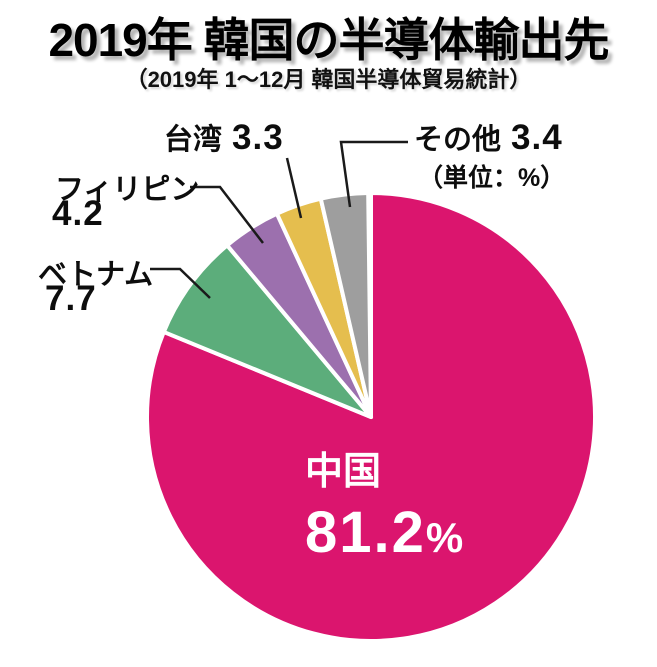 This screenshot has height=667, width=657. What do you see at coordinates (127, 190) in the screenshot?
I see `label-philippines-name: フィリピン` at bounding box center [127, 190].